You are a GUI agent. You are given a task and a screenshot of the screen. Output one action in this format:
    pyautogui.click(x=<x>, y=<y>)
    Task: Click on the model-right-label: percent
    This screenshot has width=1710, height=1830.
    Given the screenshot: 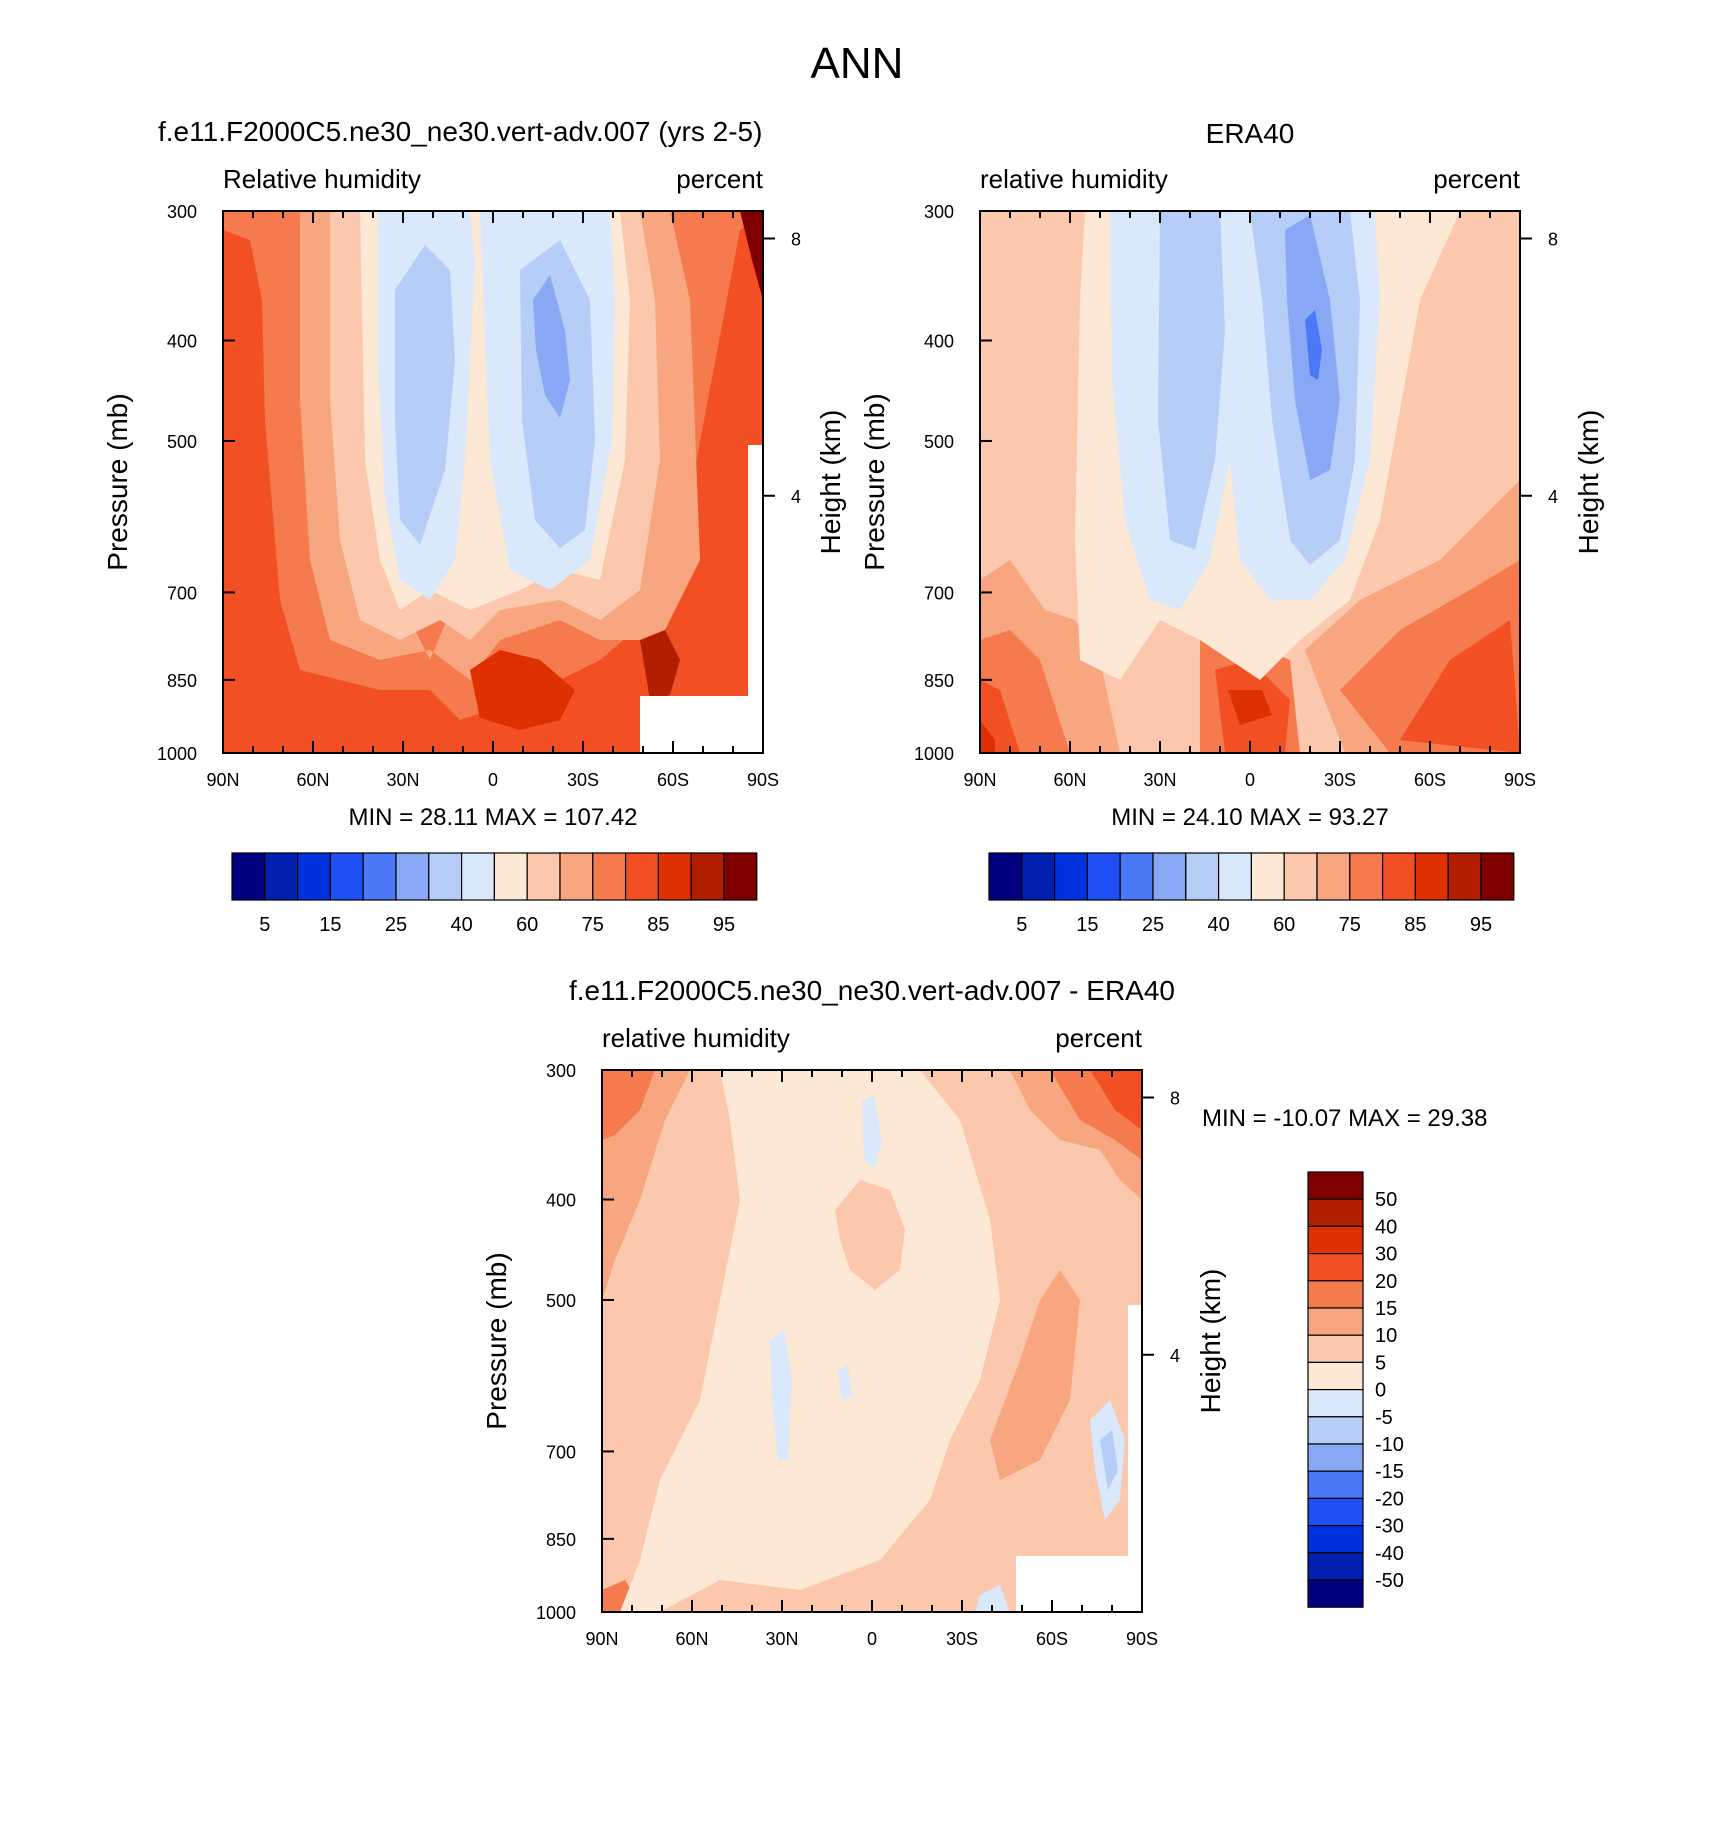 What is the action you would take?
    pyautogui.click(x=719, y=179)
    